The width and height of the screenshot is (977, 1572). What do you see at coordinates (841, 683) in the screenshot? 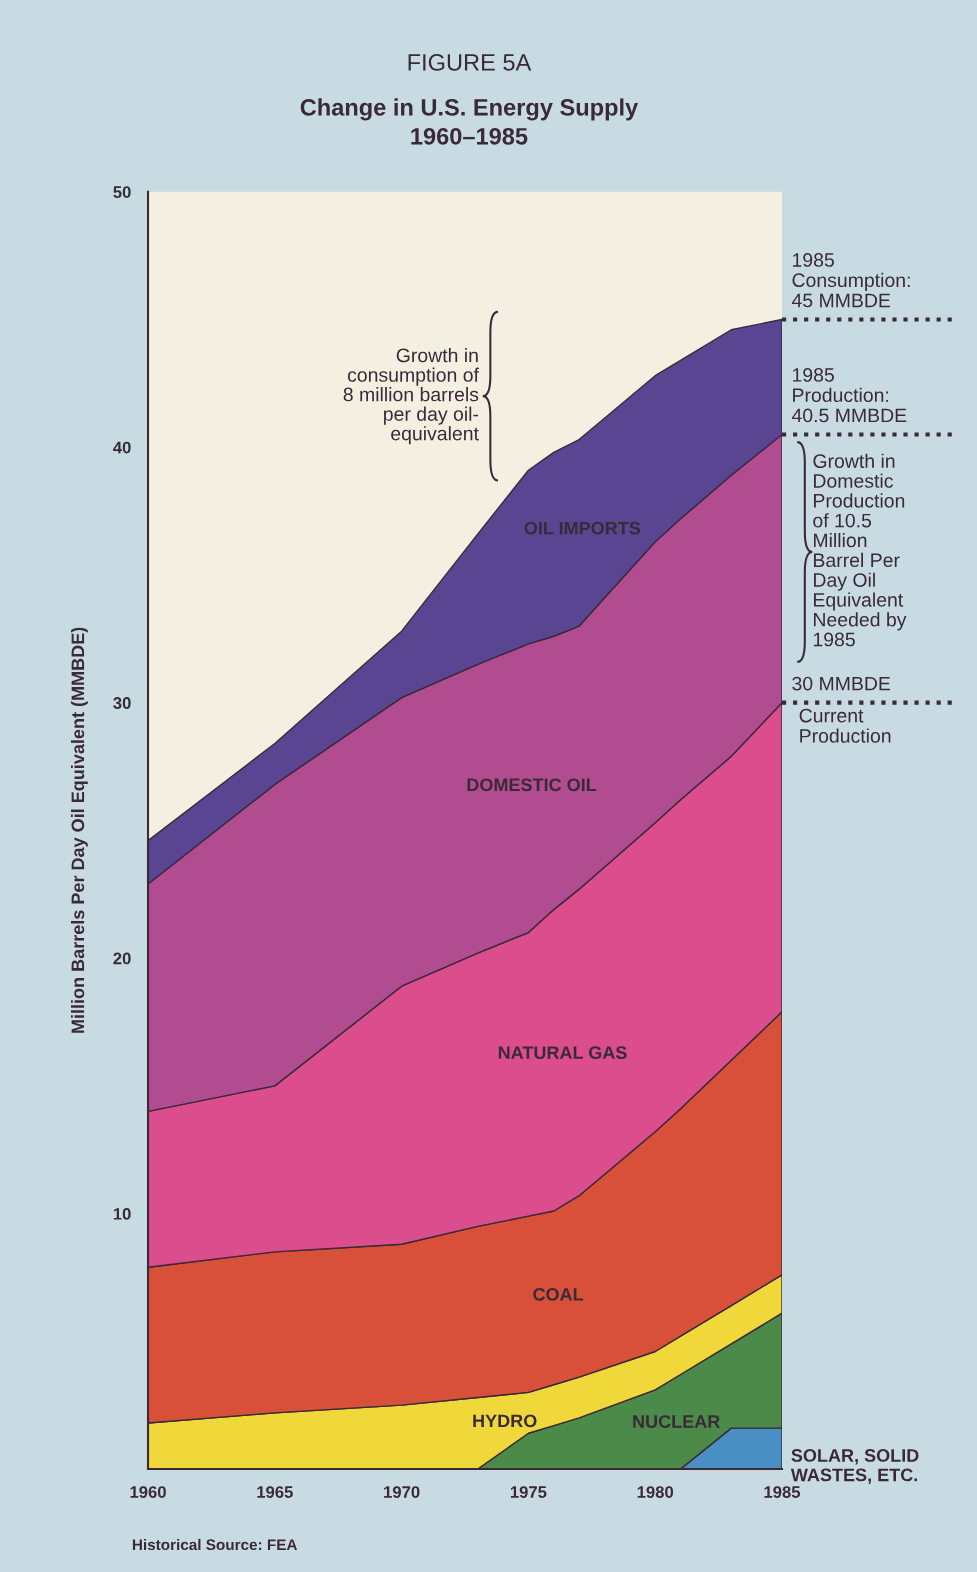
I see `ref-line-label: 30 MMBDE` at bounding box center [841, 683].